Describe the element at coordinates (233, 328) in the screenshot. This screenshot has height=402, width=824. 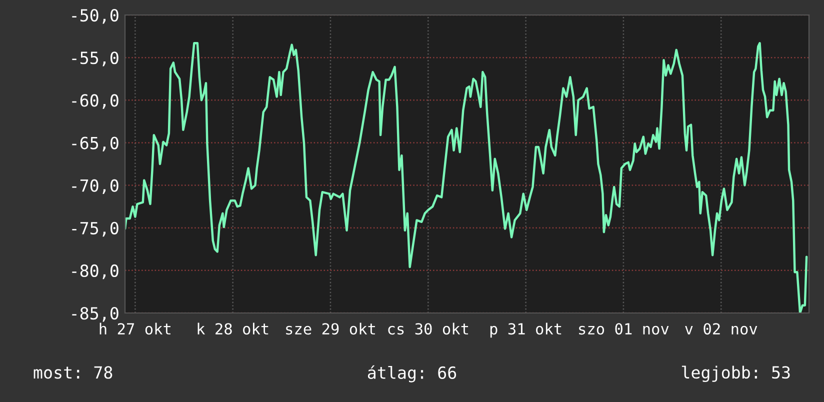
I see `x-tick-label: k 28 okt` at that location.